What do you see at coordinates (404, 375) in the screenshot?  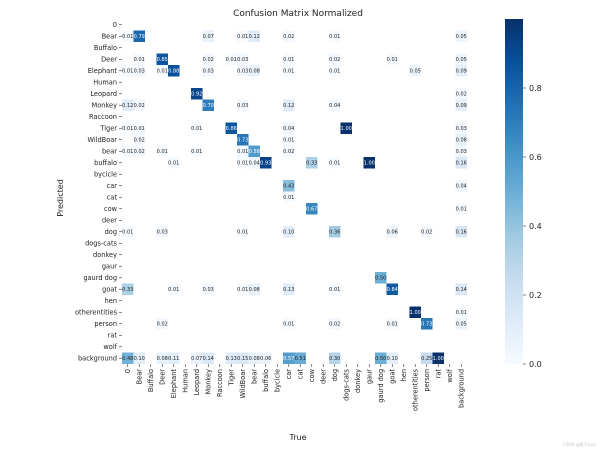 I see `x-tick-label: hen` at bounding box center [404, 375].